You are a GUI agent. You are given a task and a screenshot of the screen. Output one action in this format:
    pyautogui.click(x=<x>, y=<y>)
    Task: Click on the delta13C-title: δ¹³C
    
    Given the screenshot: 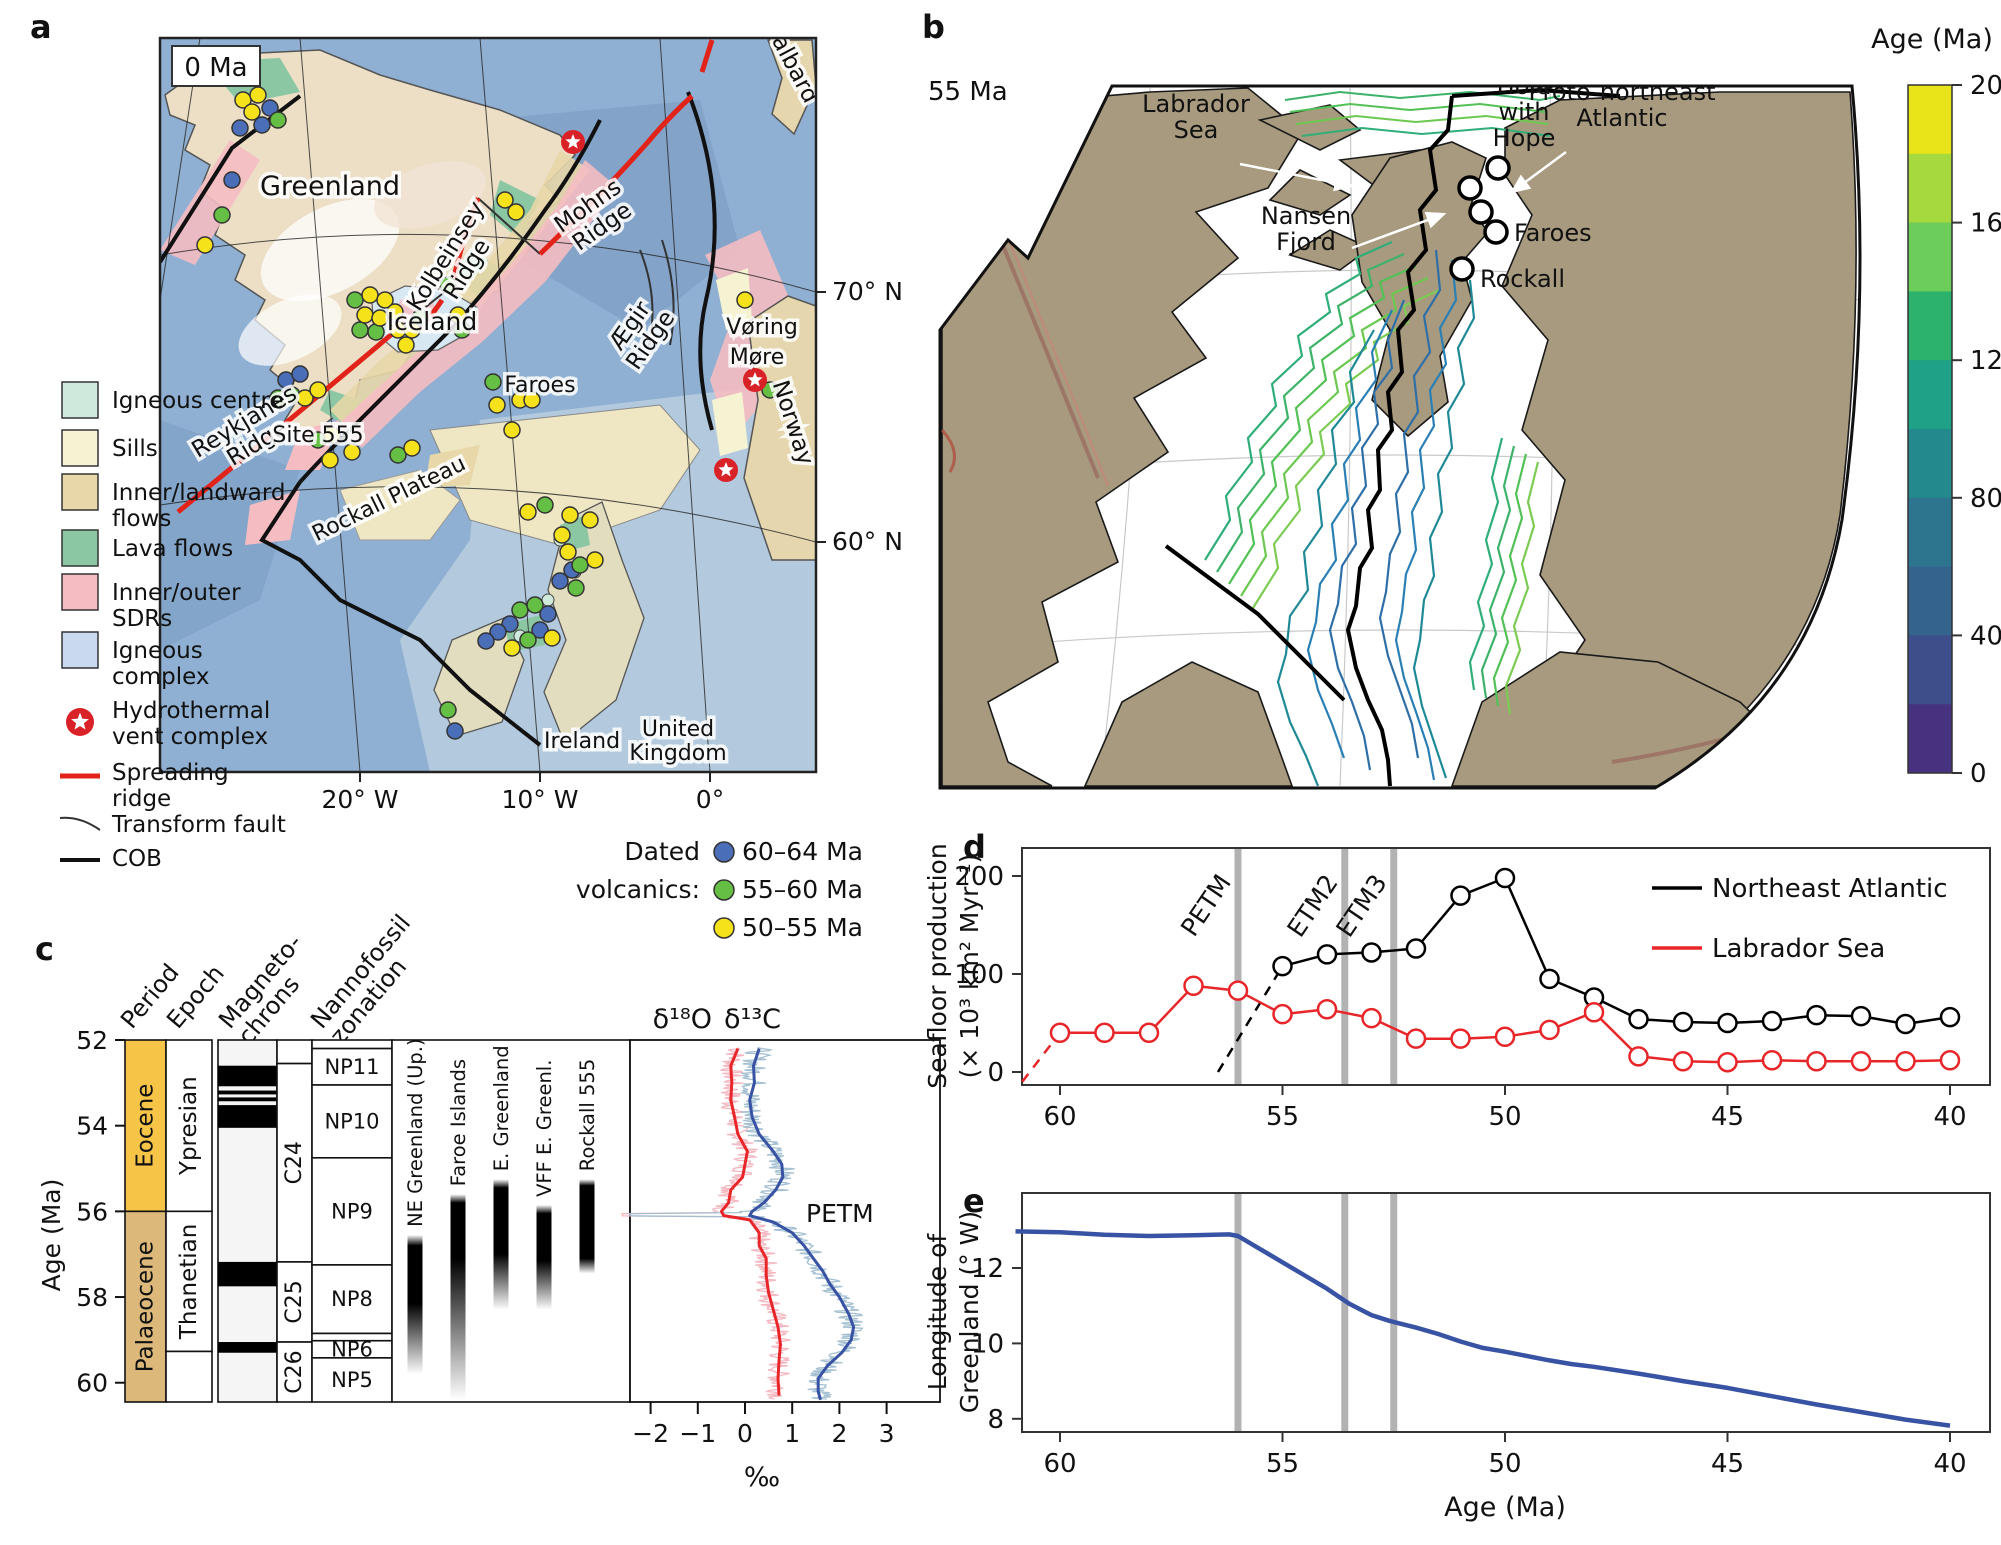 What is the action you would take?
    pyautogui.click(x=752, y=1019)
    